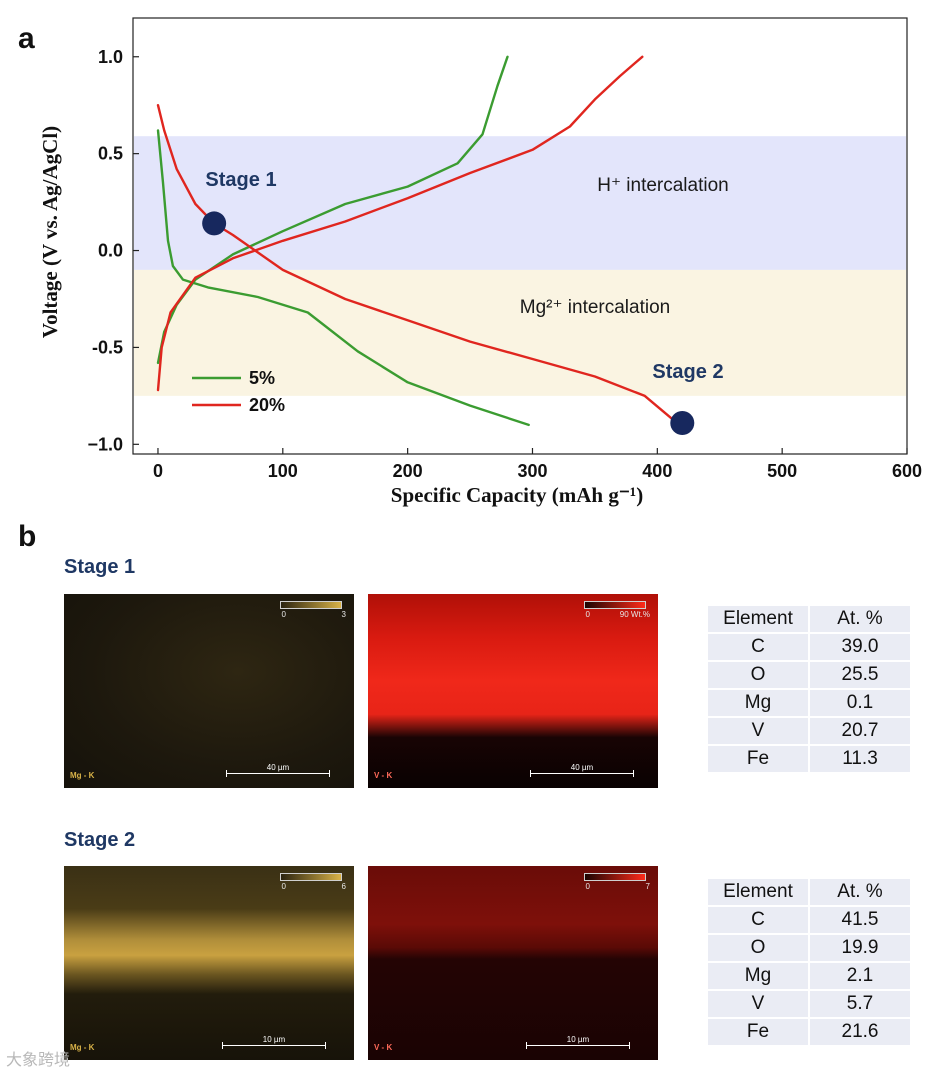 The height and width of the screenshot is (1078, 931). What do you see at coordinates (907, 471) in the screenshot?
I see `x-tick-label: 600` at bounding box center [907, 471].